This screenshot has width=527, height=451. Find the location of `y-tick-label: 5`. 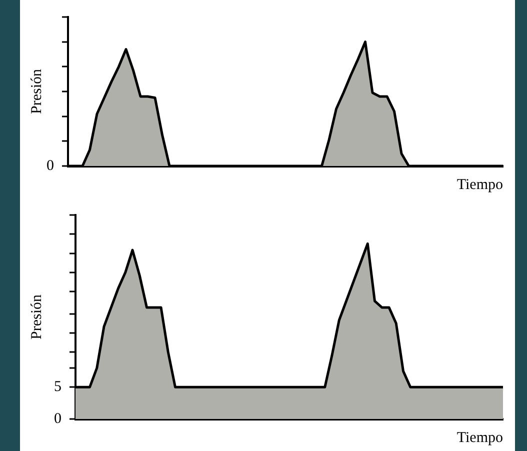

y-tick-label: 5 is located at coordinates (58, 387).